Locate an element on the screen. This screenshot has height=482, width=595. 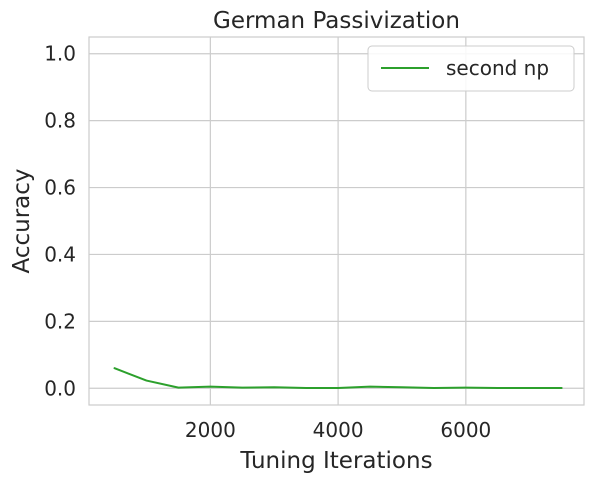
x-axis-label: Tuning Iterations is located at coordinates (335, 461).